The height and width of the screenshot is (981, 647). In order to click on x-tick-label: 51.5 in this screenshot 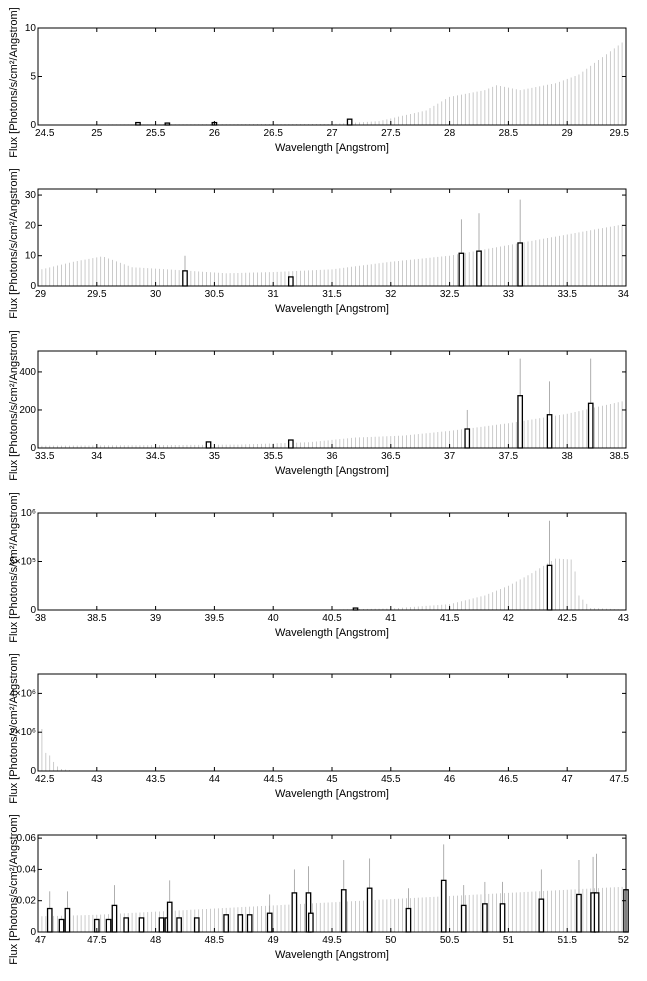, I will do `click(567, 940)`.